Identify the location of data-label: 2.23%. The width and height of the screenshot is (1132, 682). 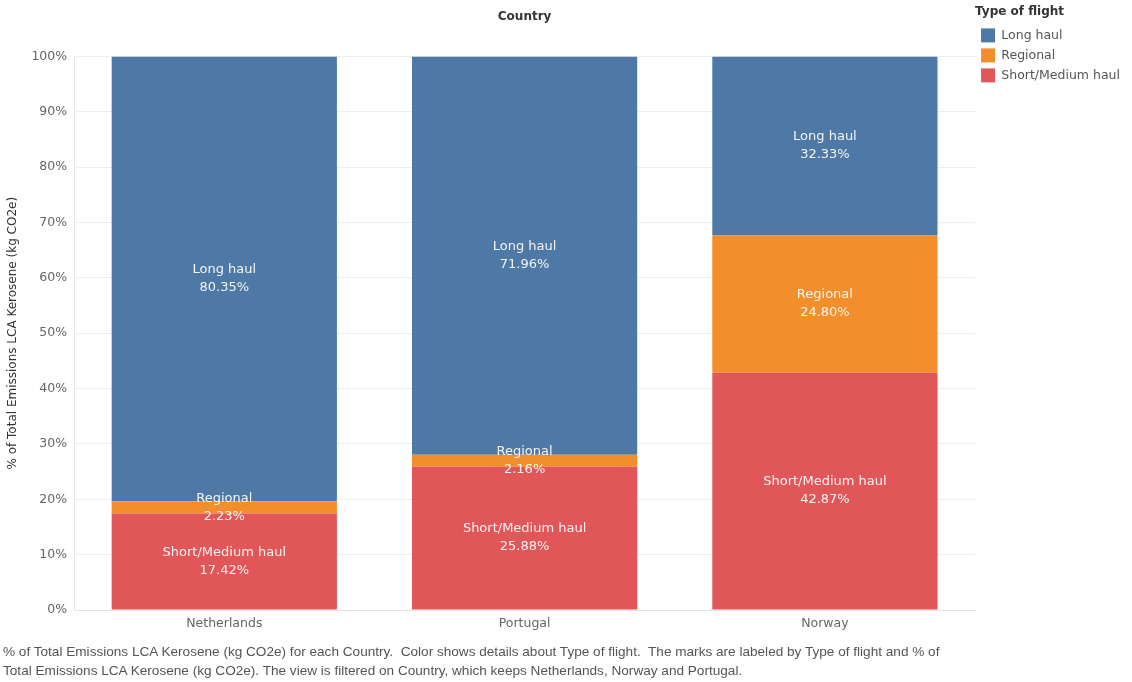
(224, 515).